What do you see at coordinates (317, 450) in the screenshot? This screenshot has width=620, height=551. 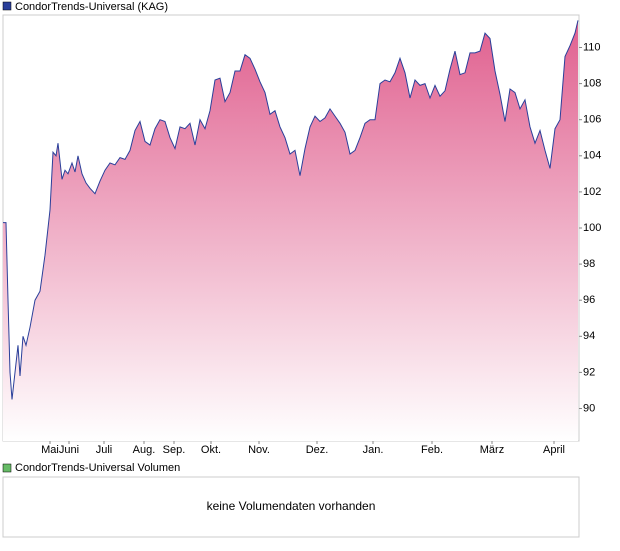 I see `x-tick-label: Dez.` at bounding box center [317, 450].